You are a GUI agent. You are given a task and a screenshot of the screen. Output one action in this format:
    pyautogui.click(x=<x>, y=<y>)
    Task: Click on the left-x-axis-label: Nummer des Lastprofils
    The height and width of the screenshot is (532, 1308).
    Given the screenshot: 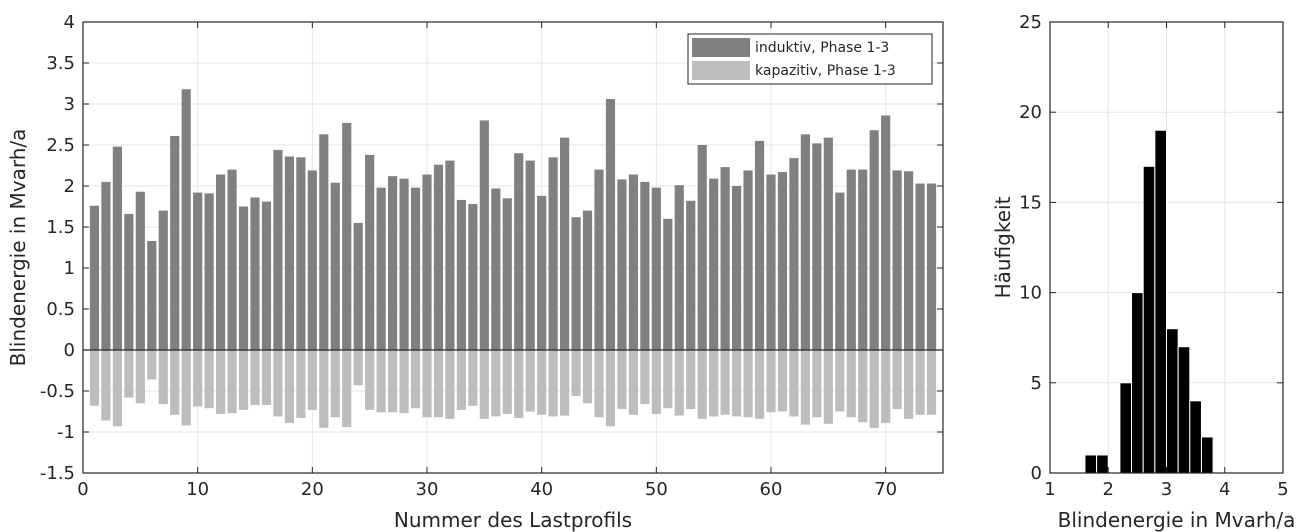 What is the action you would take?
    pyautogui.click(x=513, y=520)
    